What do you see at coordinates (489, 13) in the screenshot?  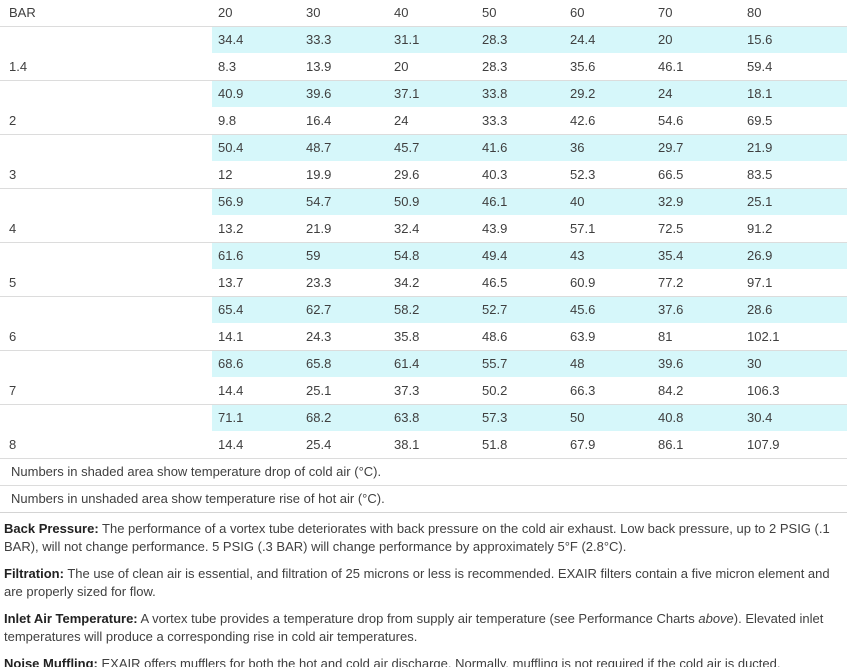 I see `temp-header: 50` at bounding box center [489, 13].